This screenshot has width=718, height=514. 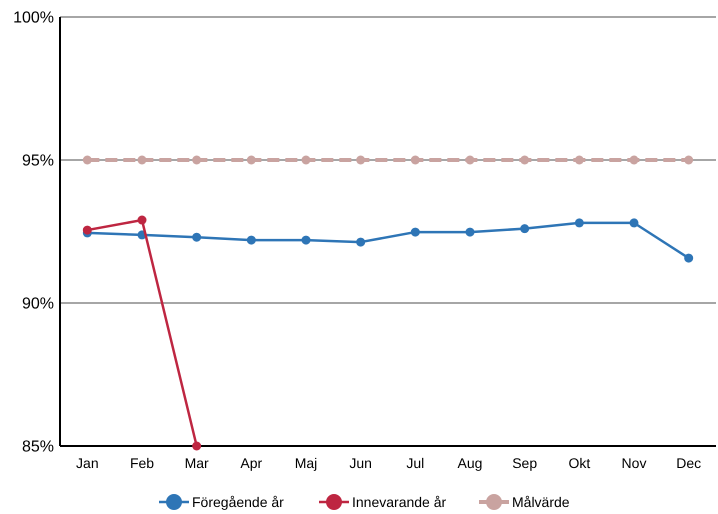 I want to click on x-tick-label: Jun, so click(x=360, y=463).